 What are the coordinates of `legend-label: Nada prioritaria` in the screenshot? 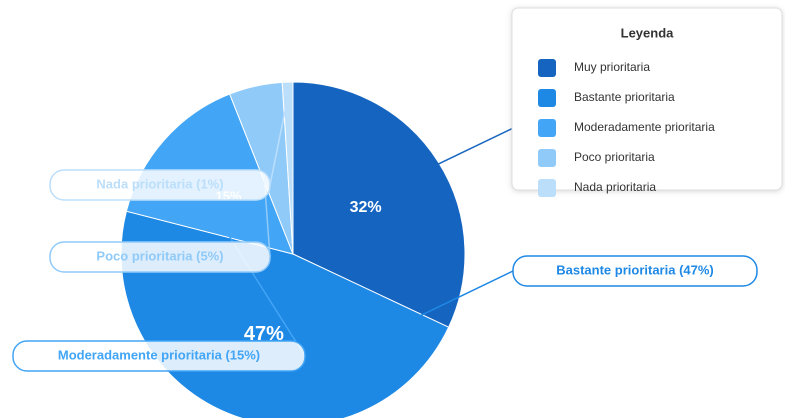 It's located at (615, 187).